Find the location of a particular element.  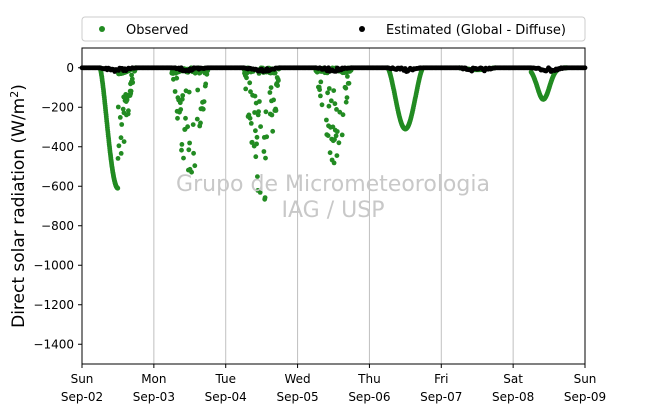

y-tick-label: −800 is located at coordinates (57, 226).